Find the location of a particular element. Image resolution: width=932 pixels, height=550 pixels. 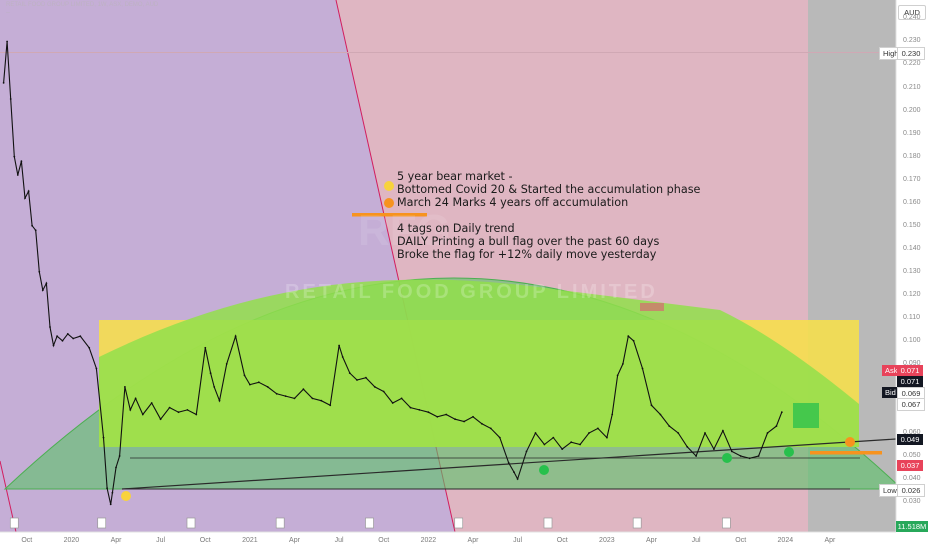

low-tag-value: 0.026 is located at coordinates (911, 490).